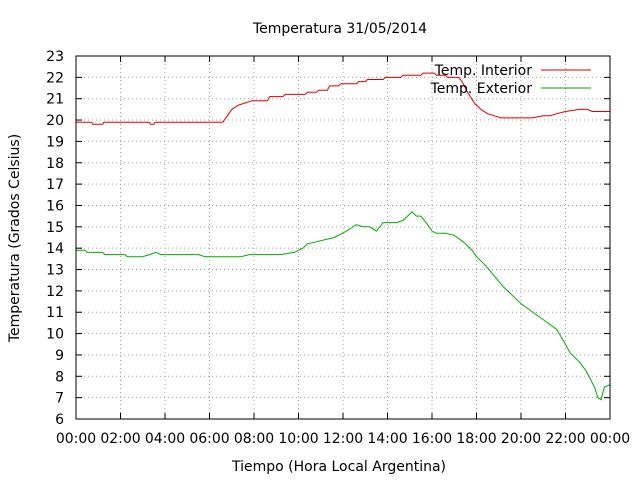 This screenshot has width=640, height=480. Describe the element at coordinates (55, 164) in the screenshot. I see `y-tick-label: 18` at that location.